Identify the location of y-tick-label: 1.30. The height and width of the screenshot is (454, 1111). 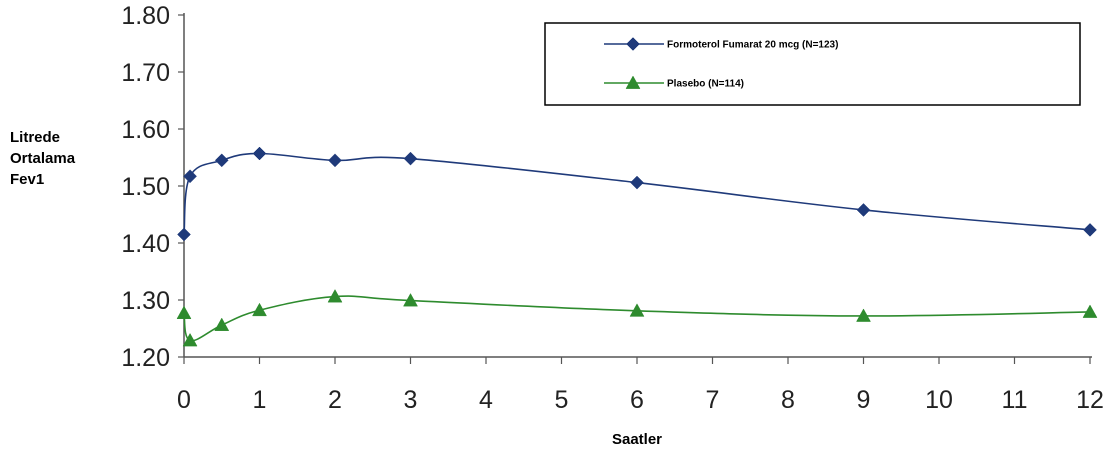
(145, 301).